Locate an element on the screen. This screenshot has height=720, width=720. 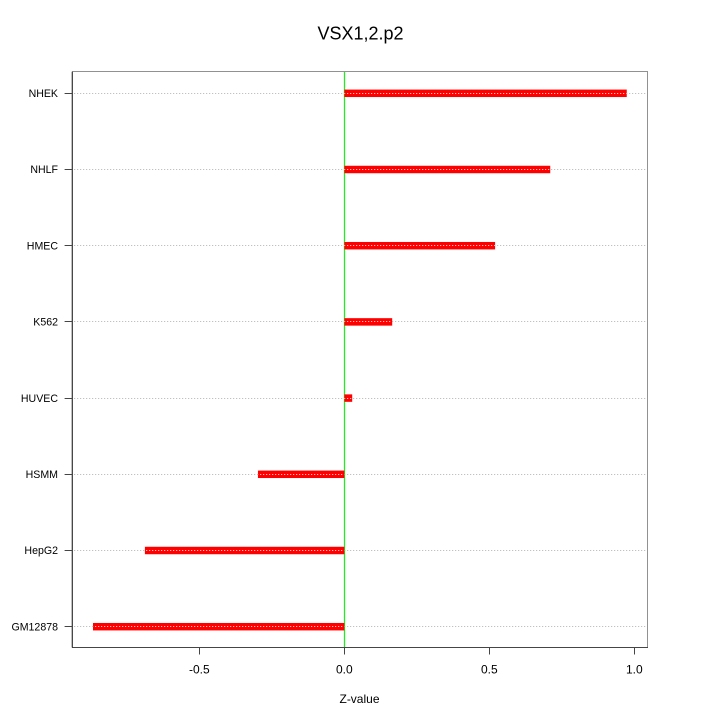
svg-text: 1.0 is located at coordinates (634, 670).